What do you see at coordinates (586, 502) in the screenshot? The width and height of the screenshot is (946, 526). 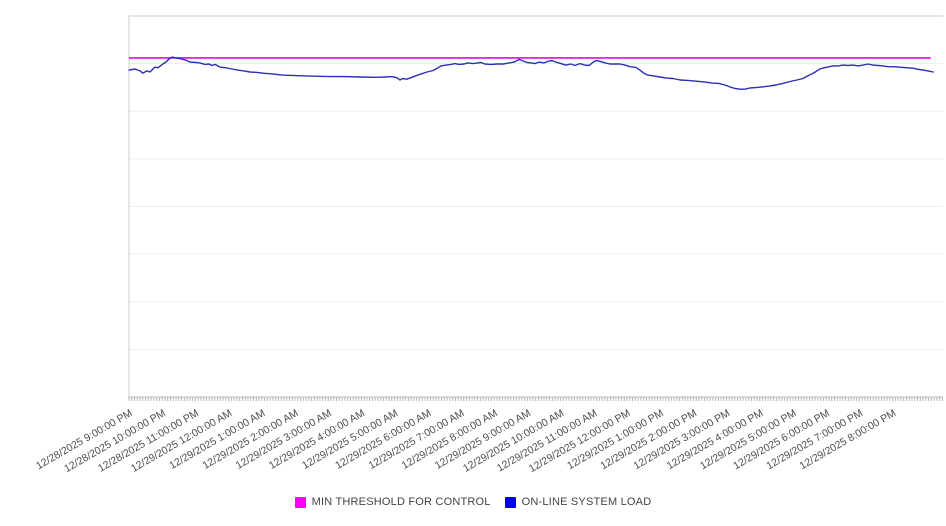 I see `legend-label-online-system-load: ON-LINE SYSTEM LOAD` at bounding box center [586, 502].